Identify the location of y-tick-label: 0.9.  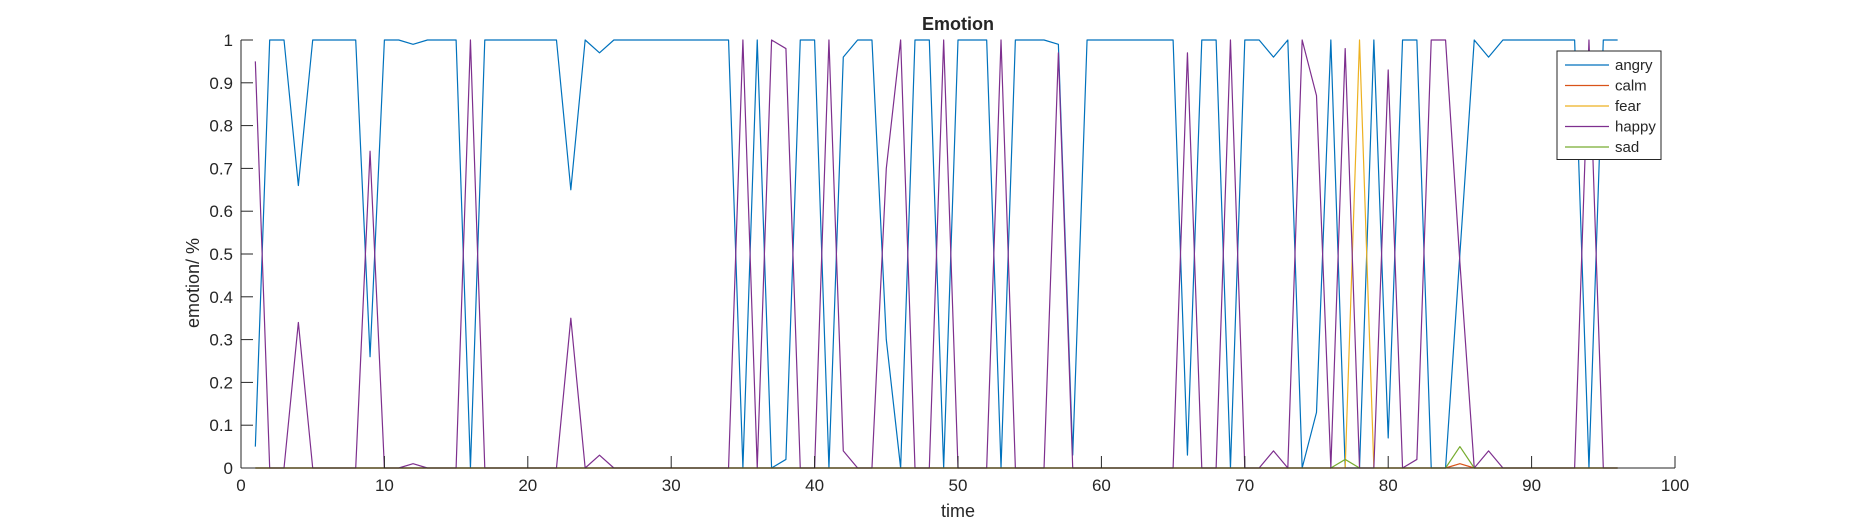
(221, 83).